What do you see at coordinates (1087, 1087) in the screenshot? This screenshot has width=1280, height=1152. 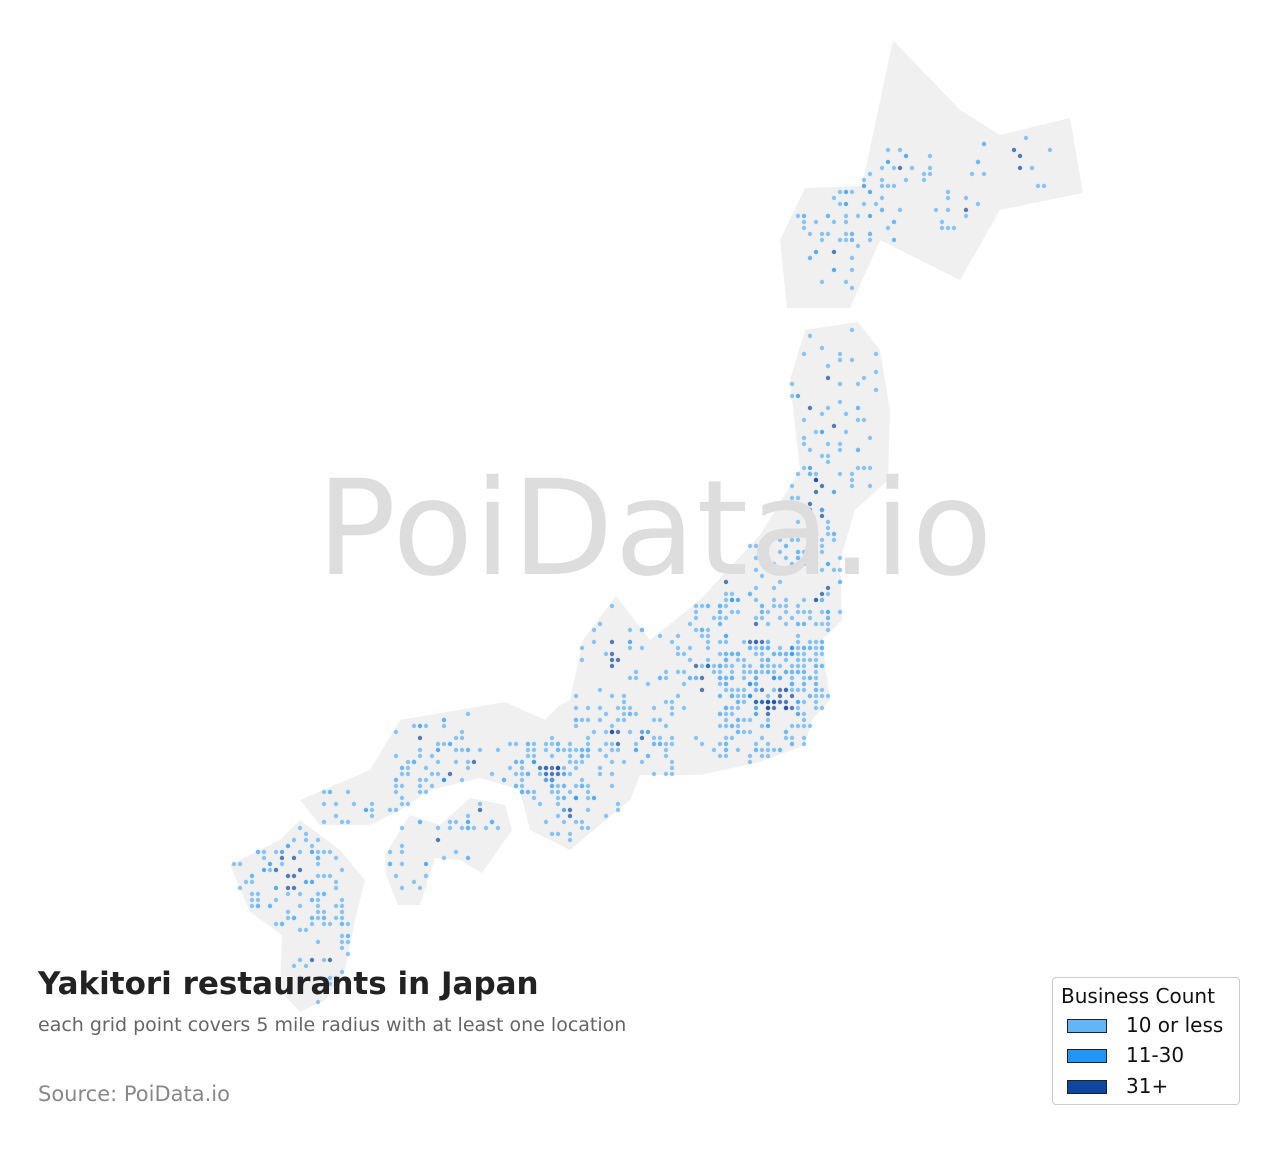 I see `legend-swatch-high` at bounding box center [1087, 1087].